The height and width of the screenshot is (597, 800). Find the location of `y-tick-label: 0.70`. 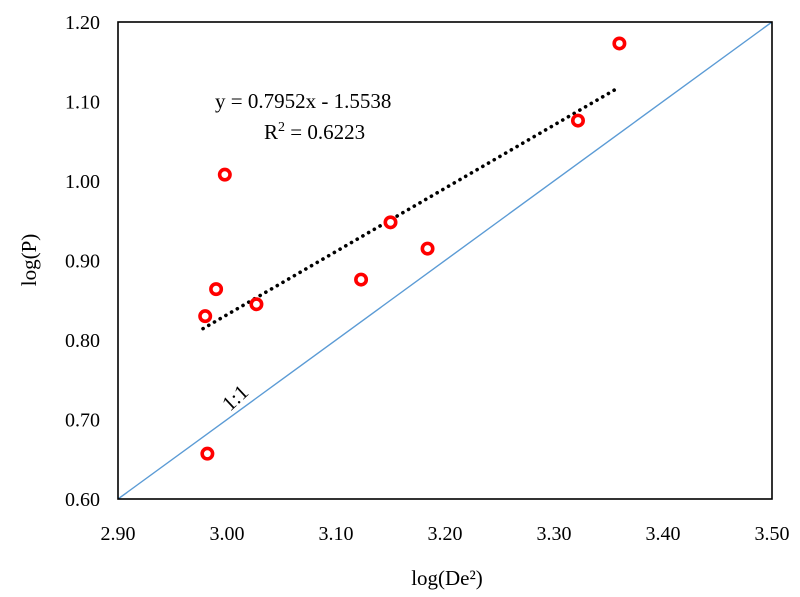

y-tick-label: 0.70 is located at coordinates (82, 421).